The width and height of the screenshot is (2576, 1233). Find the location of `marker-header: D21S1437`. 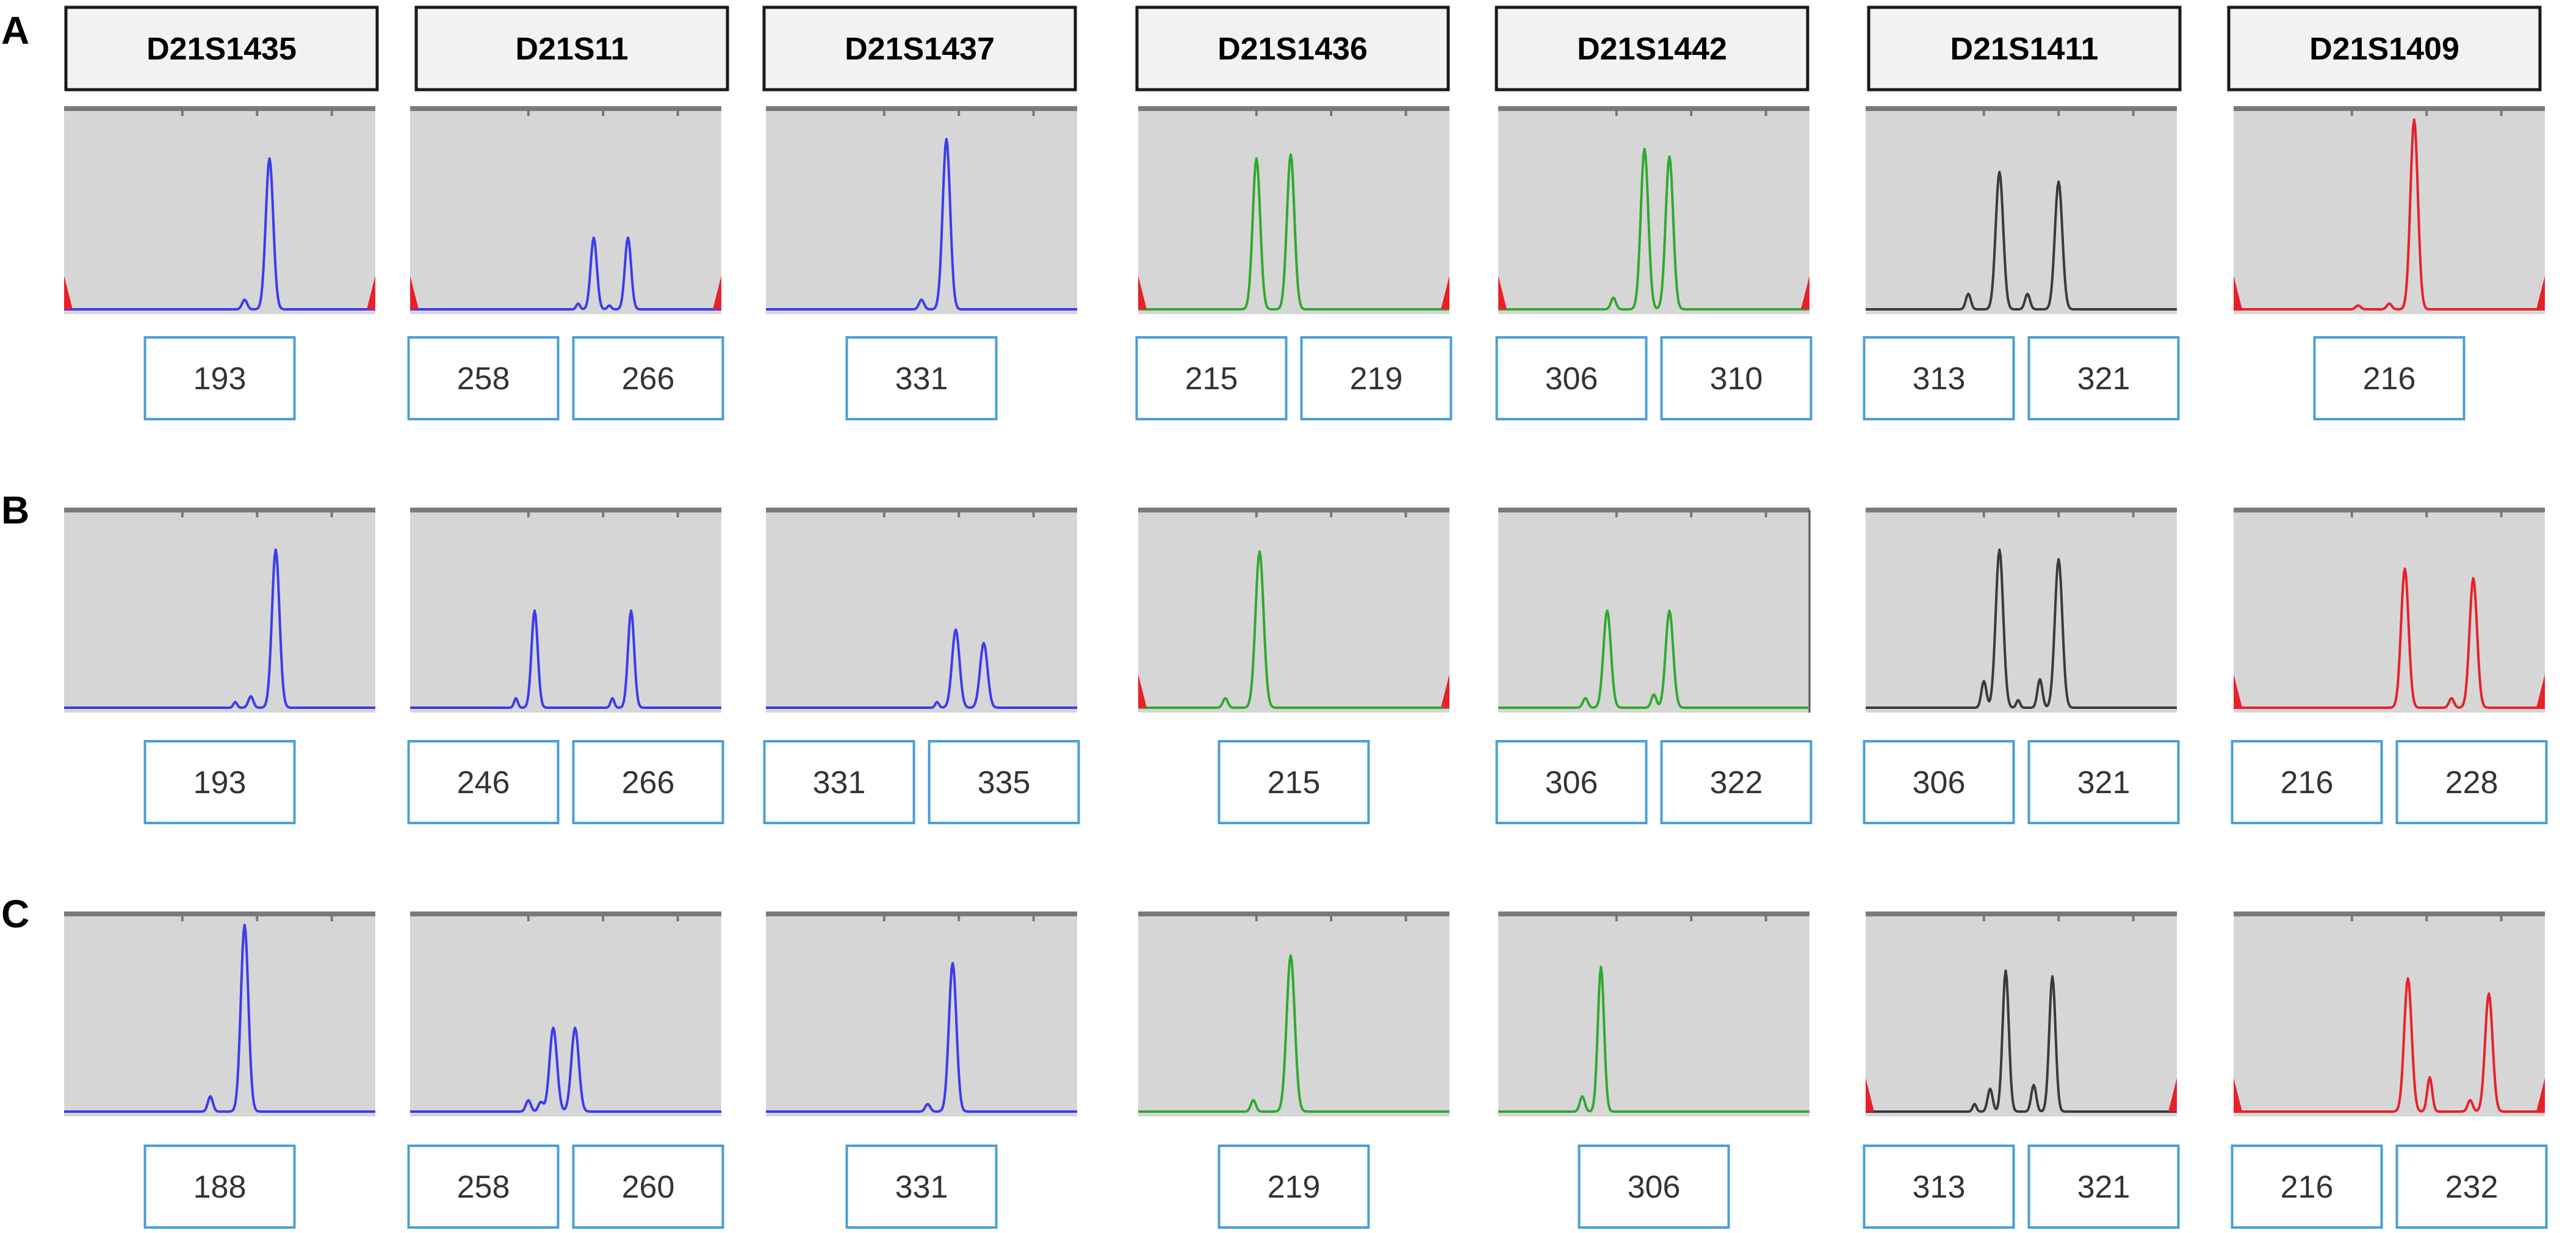

marker-header: D21S1437 is located at coordinates (919, 48).